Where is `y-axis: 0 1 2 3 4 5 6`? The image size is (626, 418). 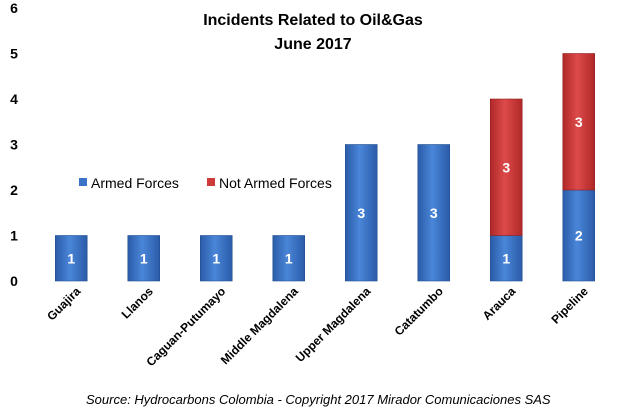
y-axis: 0 1 2 3 4 5 6 is located at coordinates (14, 144).